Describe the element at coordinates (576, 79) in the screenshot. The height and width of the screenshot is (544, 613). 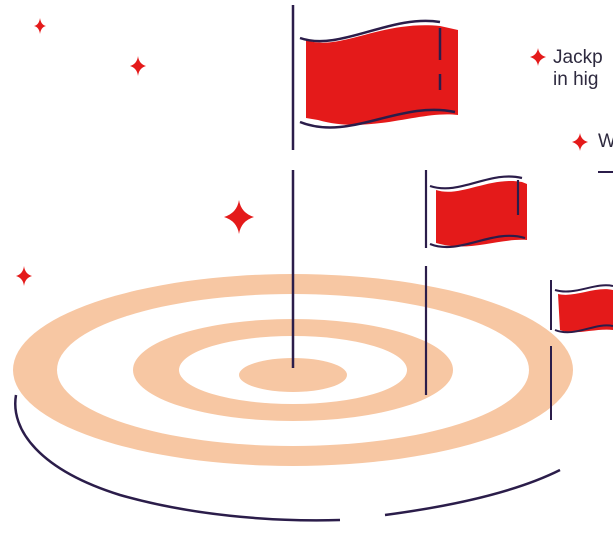
I see `bullet-1-line-2: in hig` at that location.